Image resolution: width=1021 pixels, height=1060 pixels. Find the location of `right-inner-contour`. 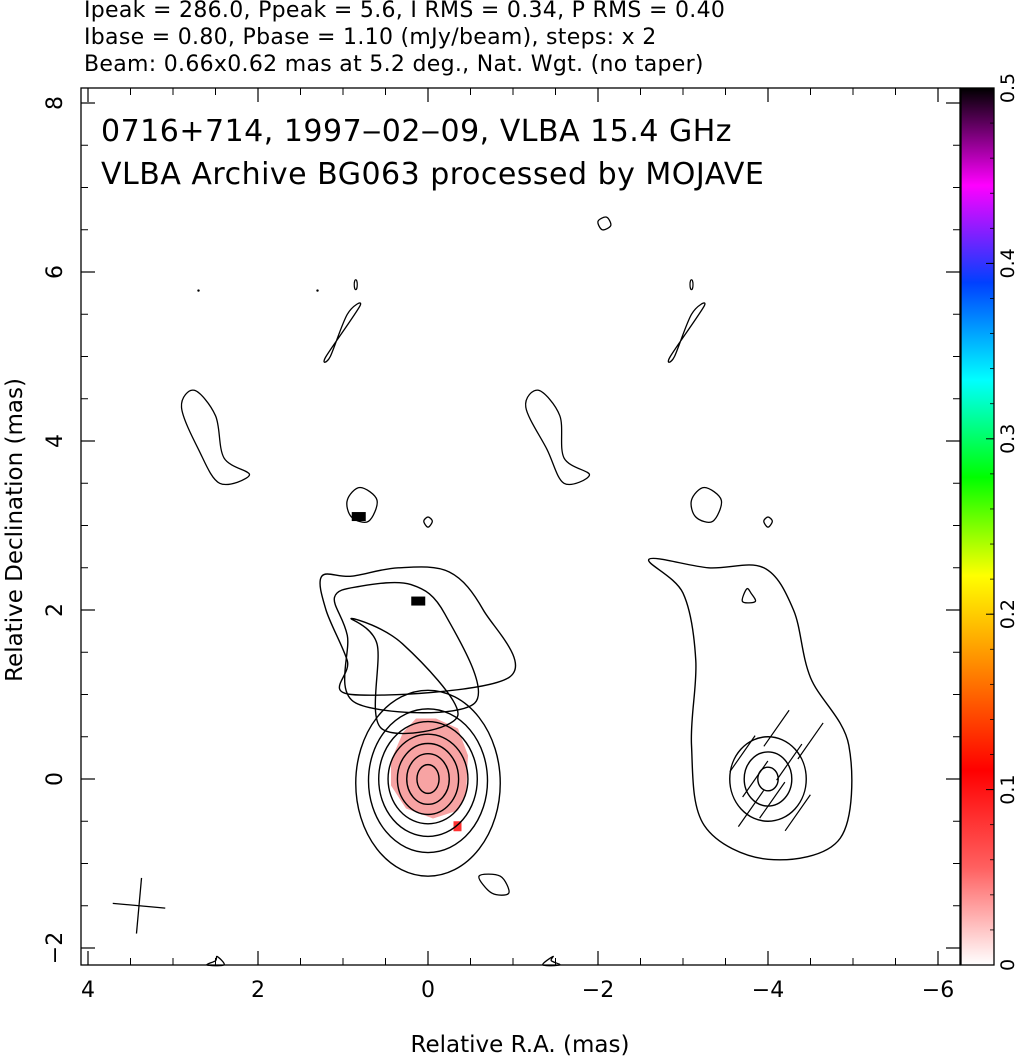

right-inner-contour is located at coordinates (768, 779).